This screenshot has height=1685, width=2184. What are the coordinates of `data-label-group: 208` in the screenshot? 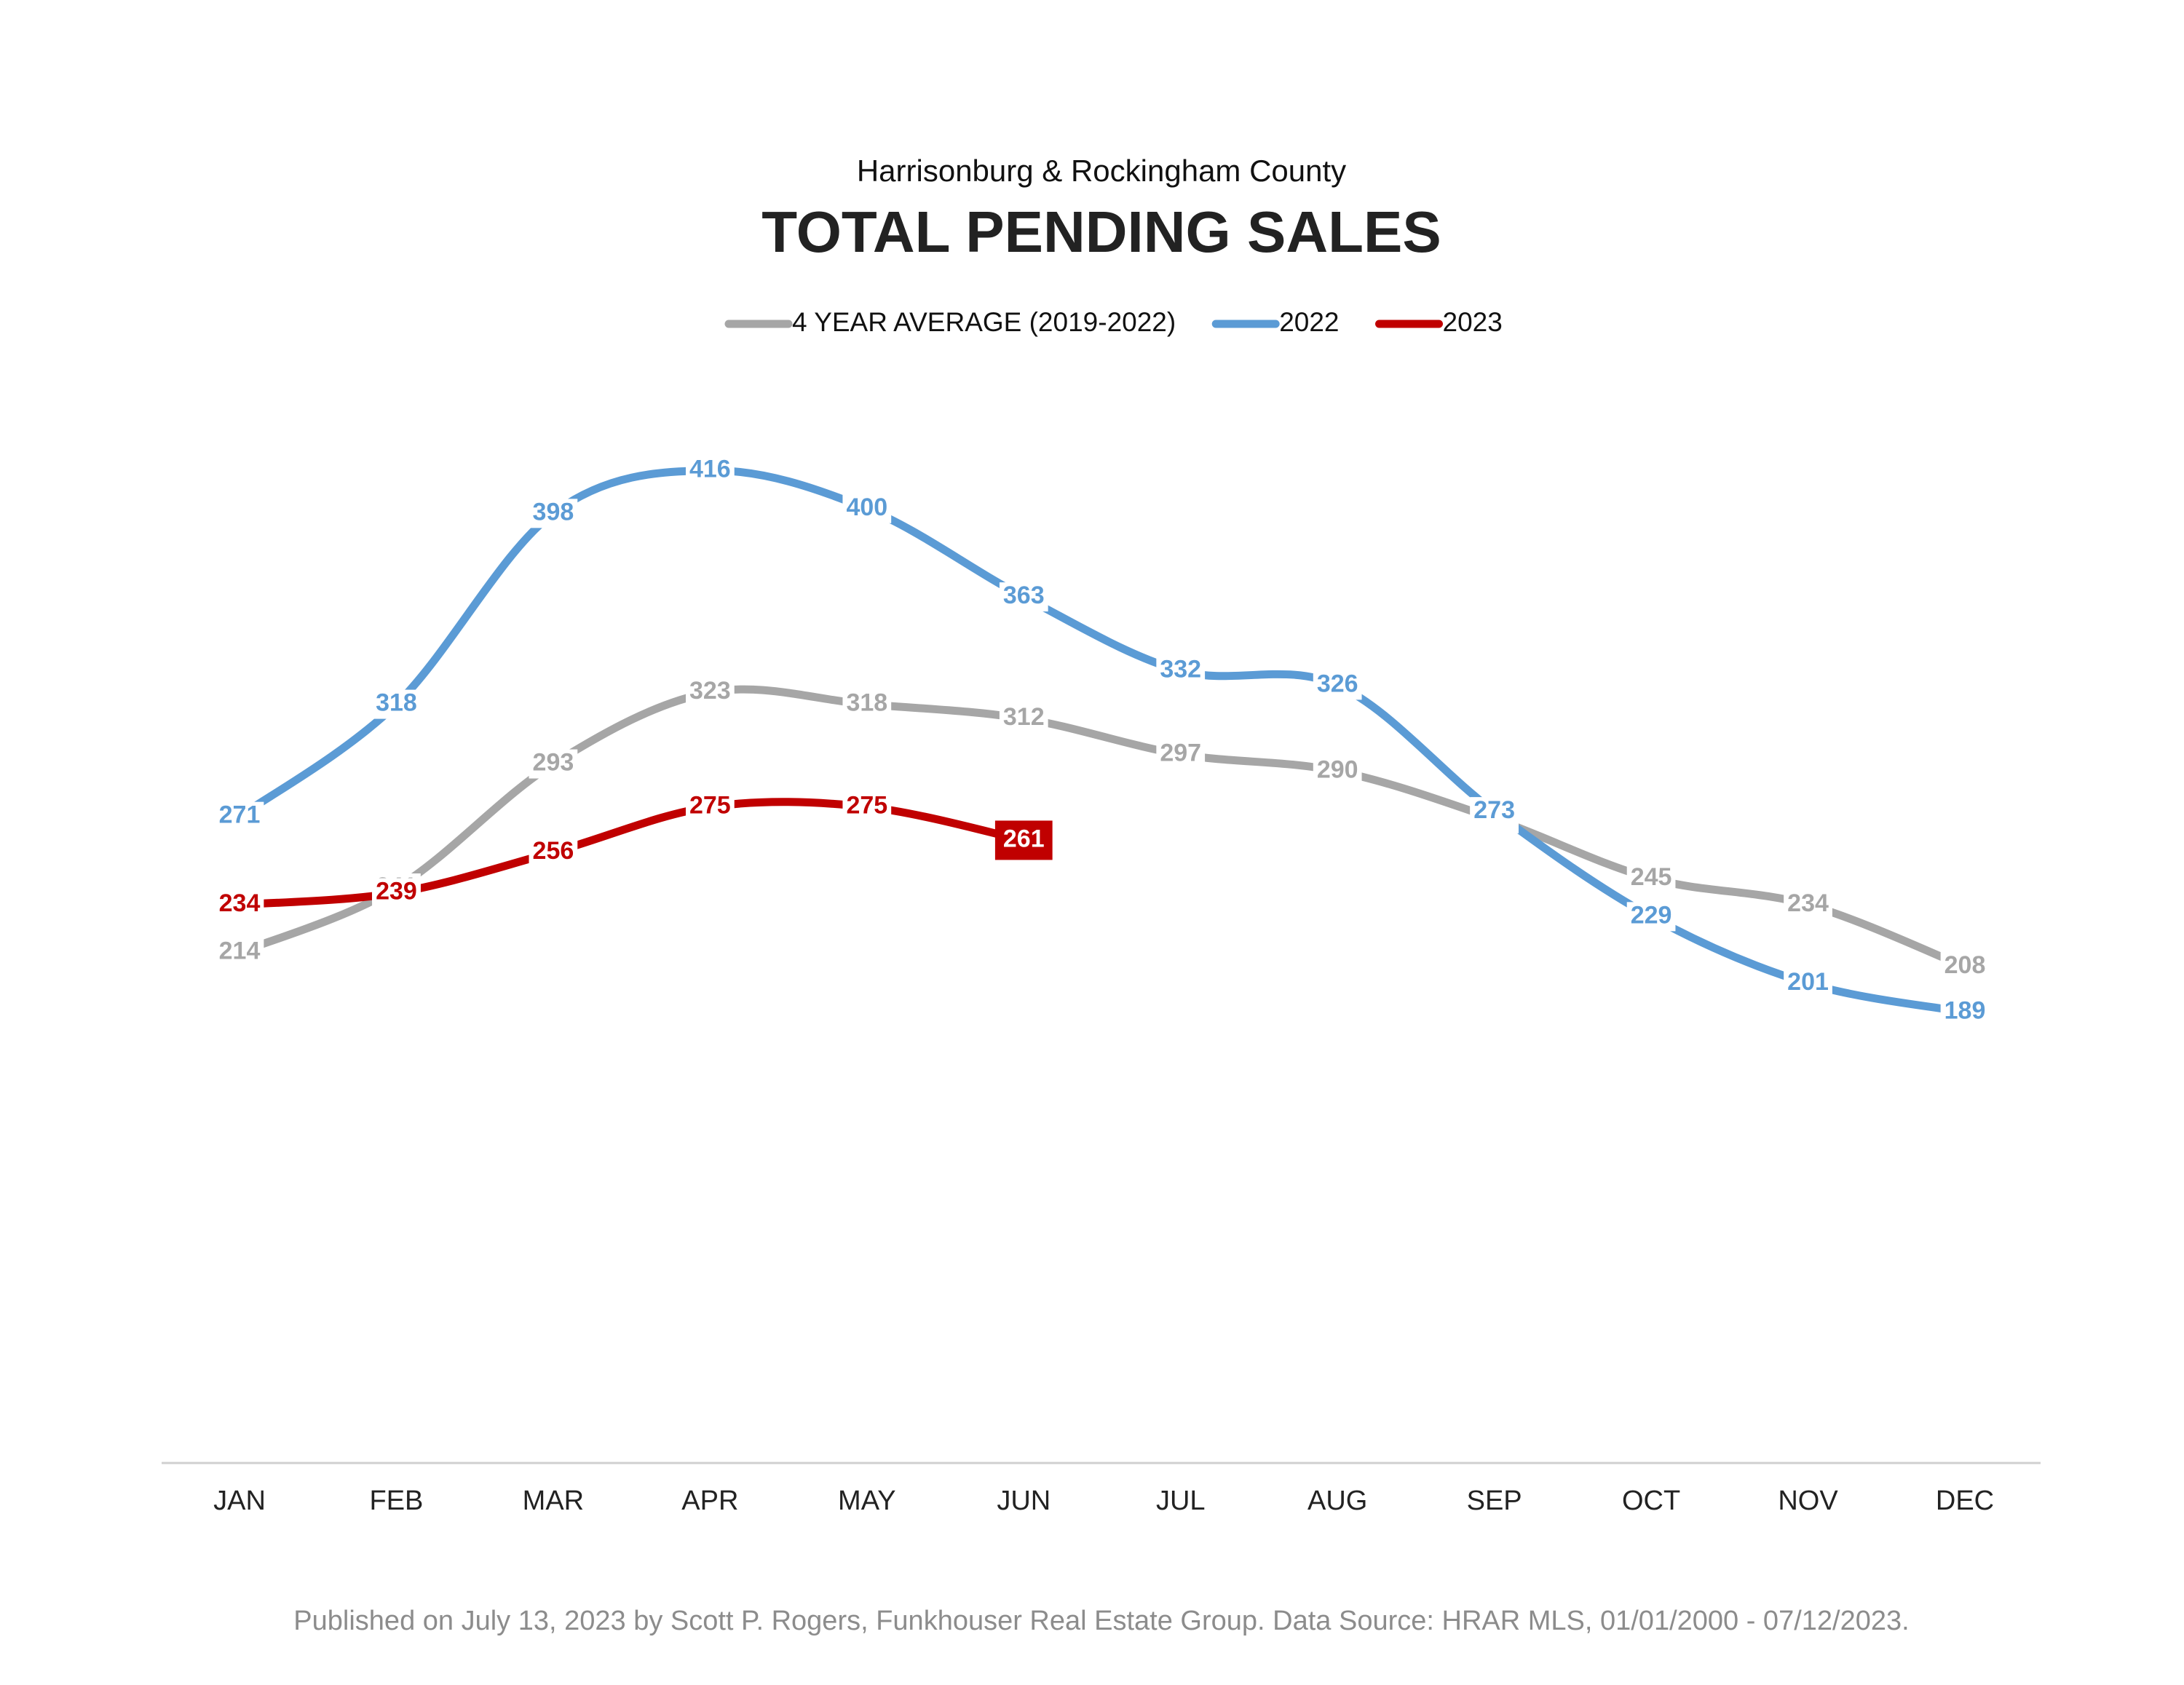 It's located at (1965, 966).